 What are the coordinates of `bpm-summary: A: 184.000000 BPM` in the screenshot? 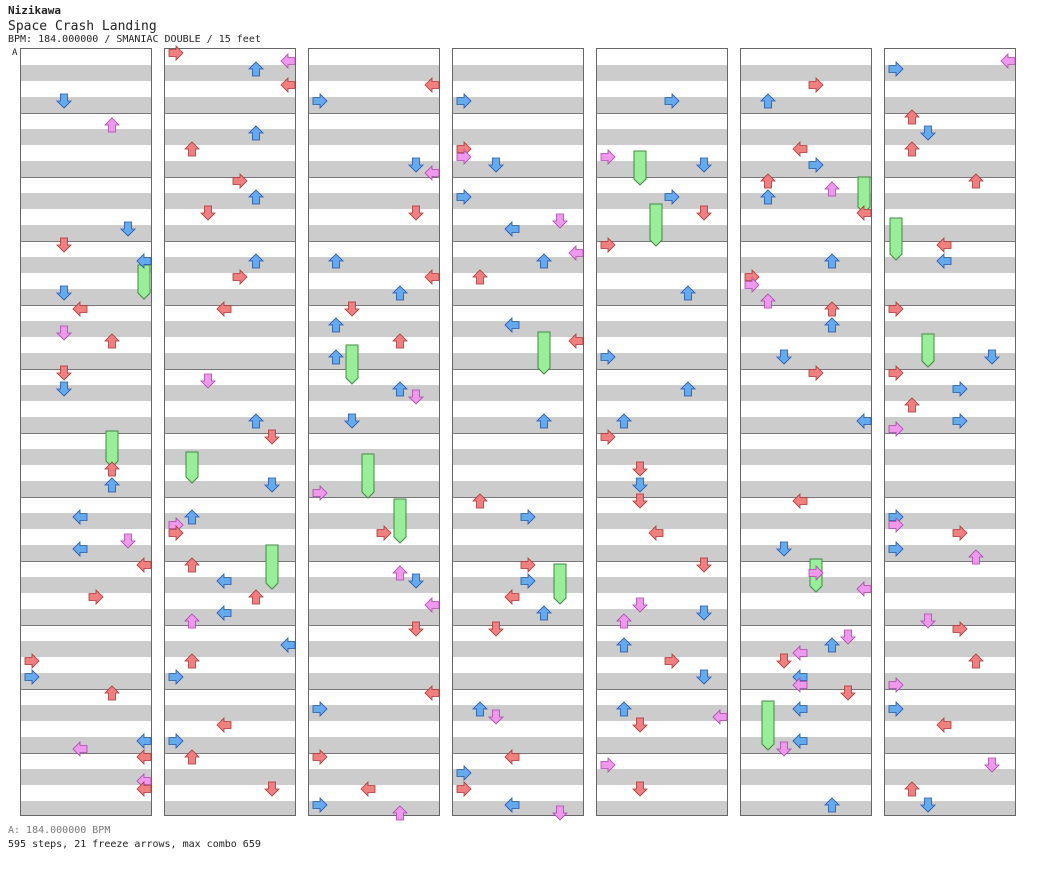 It's located at (59, 830).